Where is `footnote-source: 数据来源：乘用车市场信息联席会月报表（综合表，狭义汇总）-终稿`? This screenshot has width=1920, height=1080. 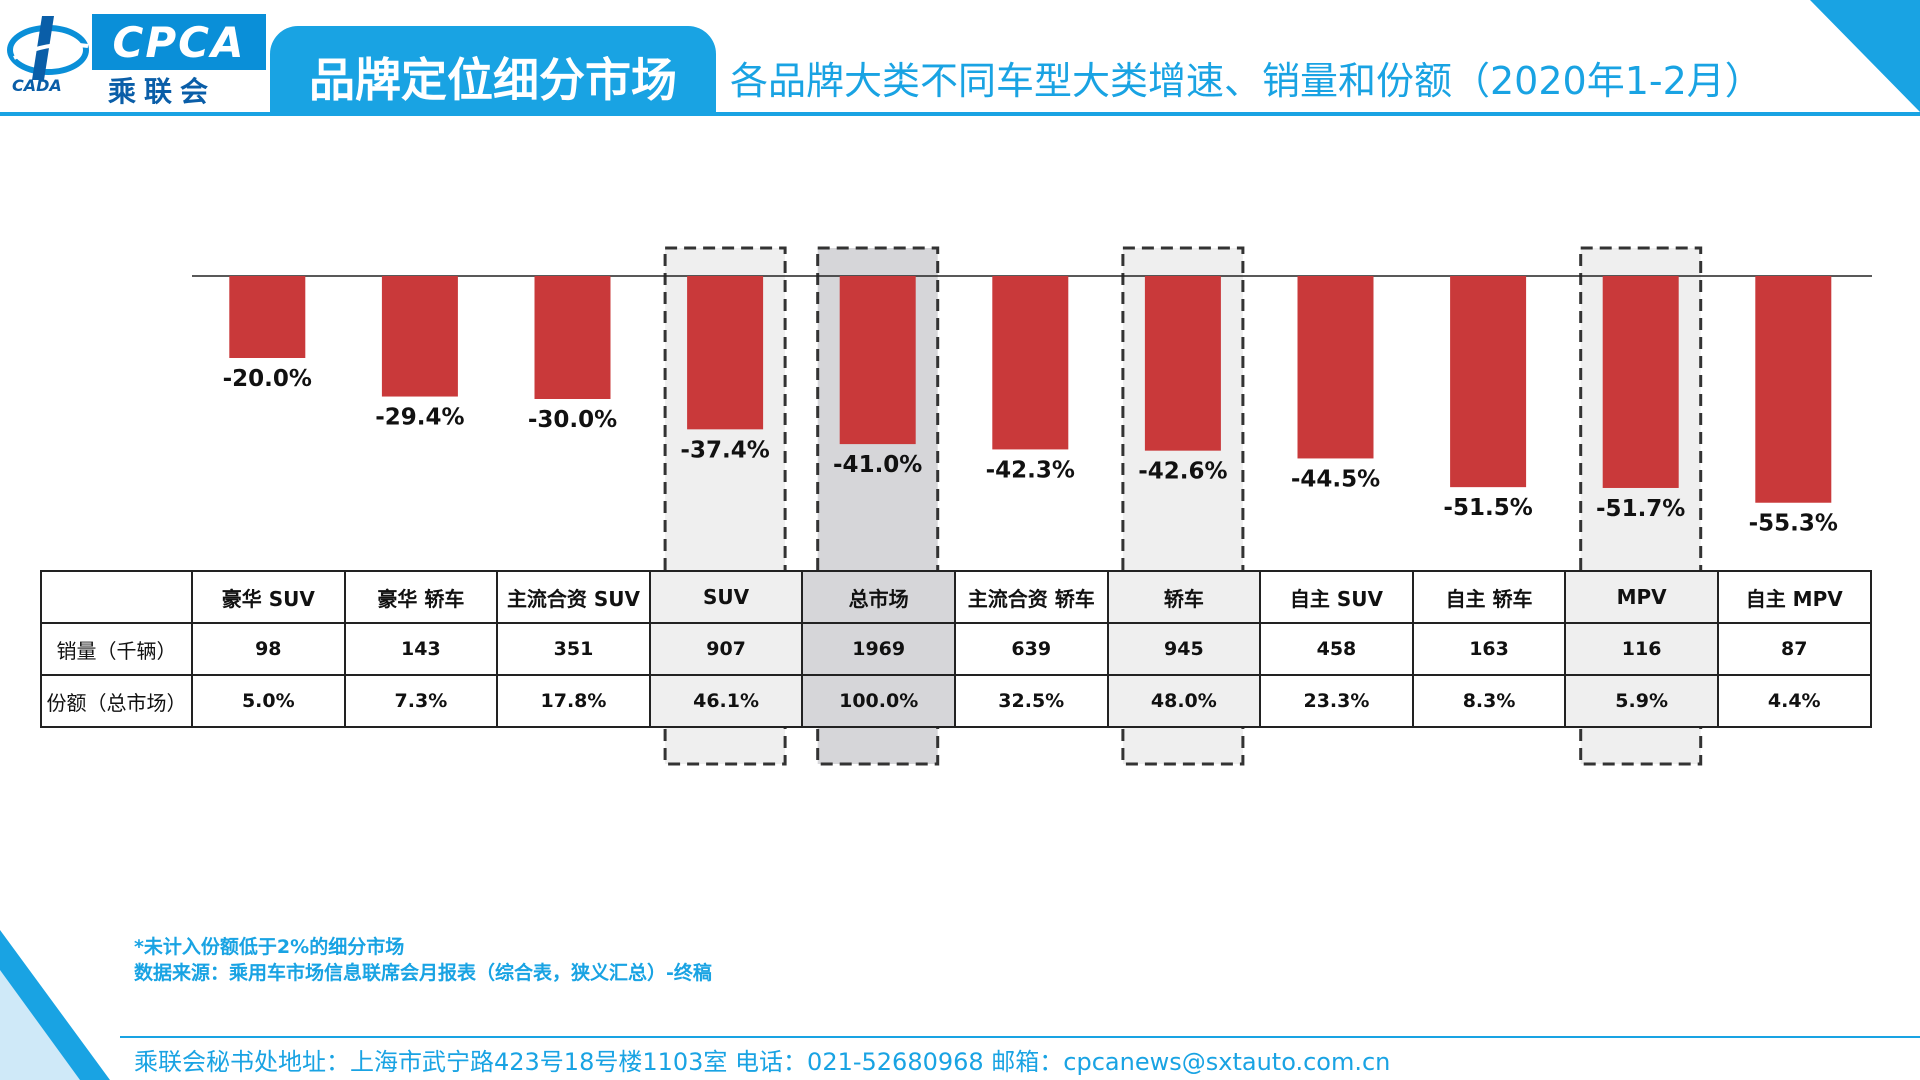 footnote-source: 数据来源：乘用车市场信息联席会月报表（综合表，狭义汇总）-终稿 is located at coordinates (423, 973).